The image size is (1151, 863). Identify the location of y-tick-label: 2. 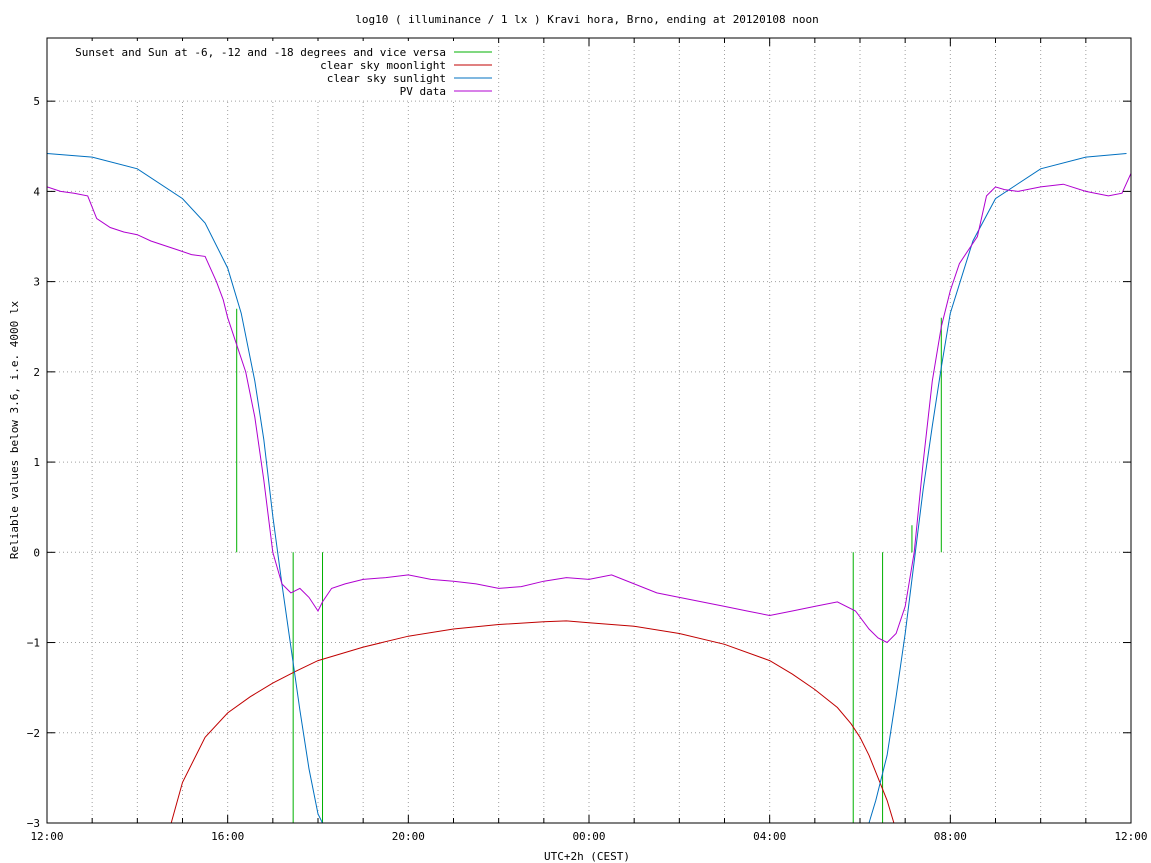
(36, 372).